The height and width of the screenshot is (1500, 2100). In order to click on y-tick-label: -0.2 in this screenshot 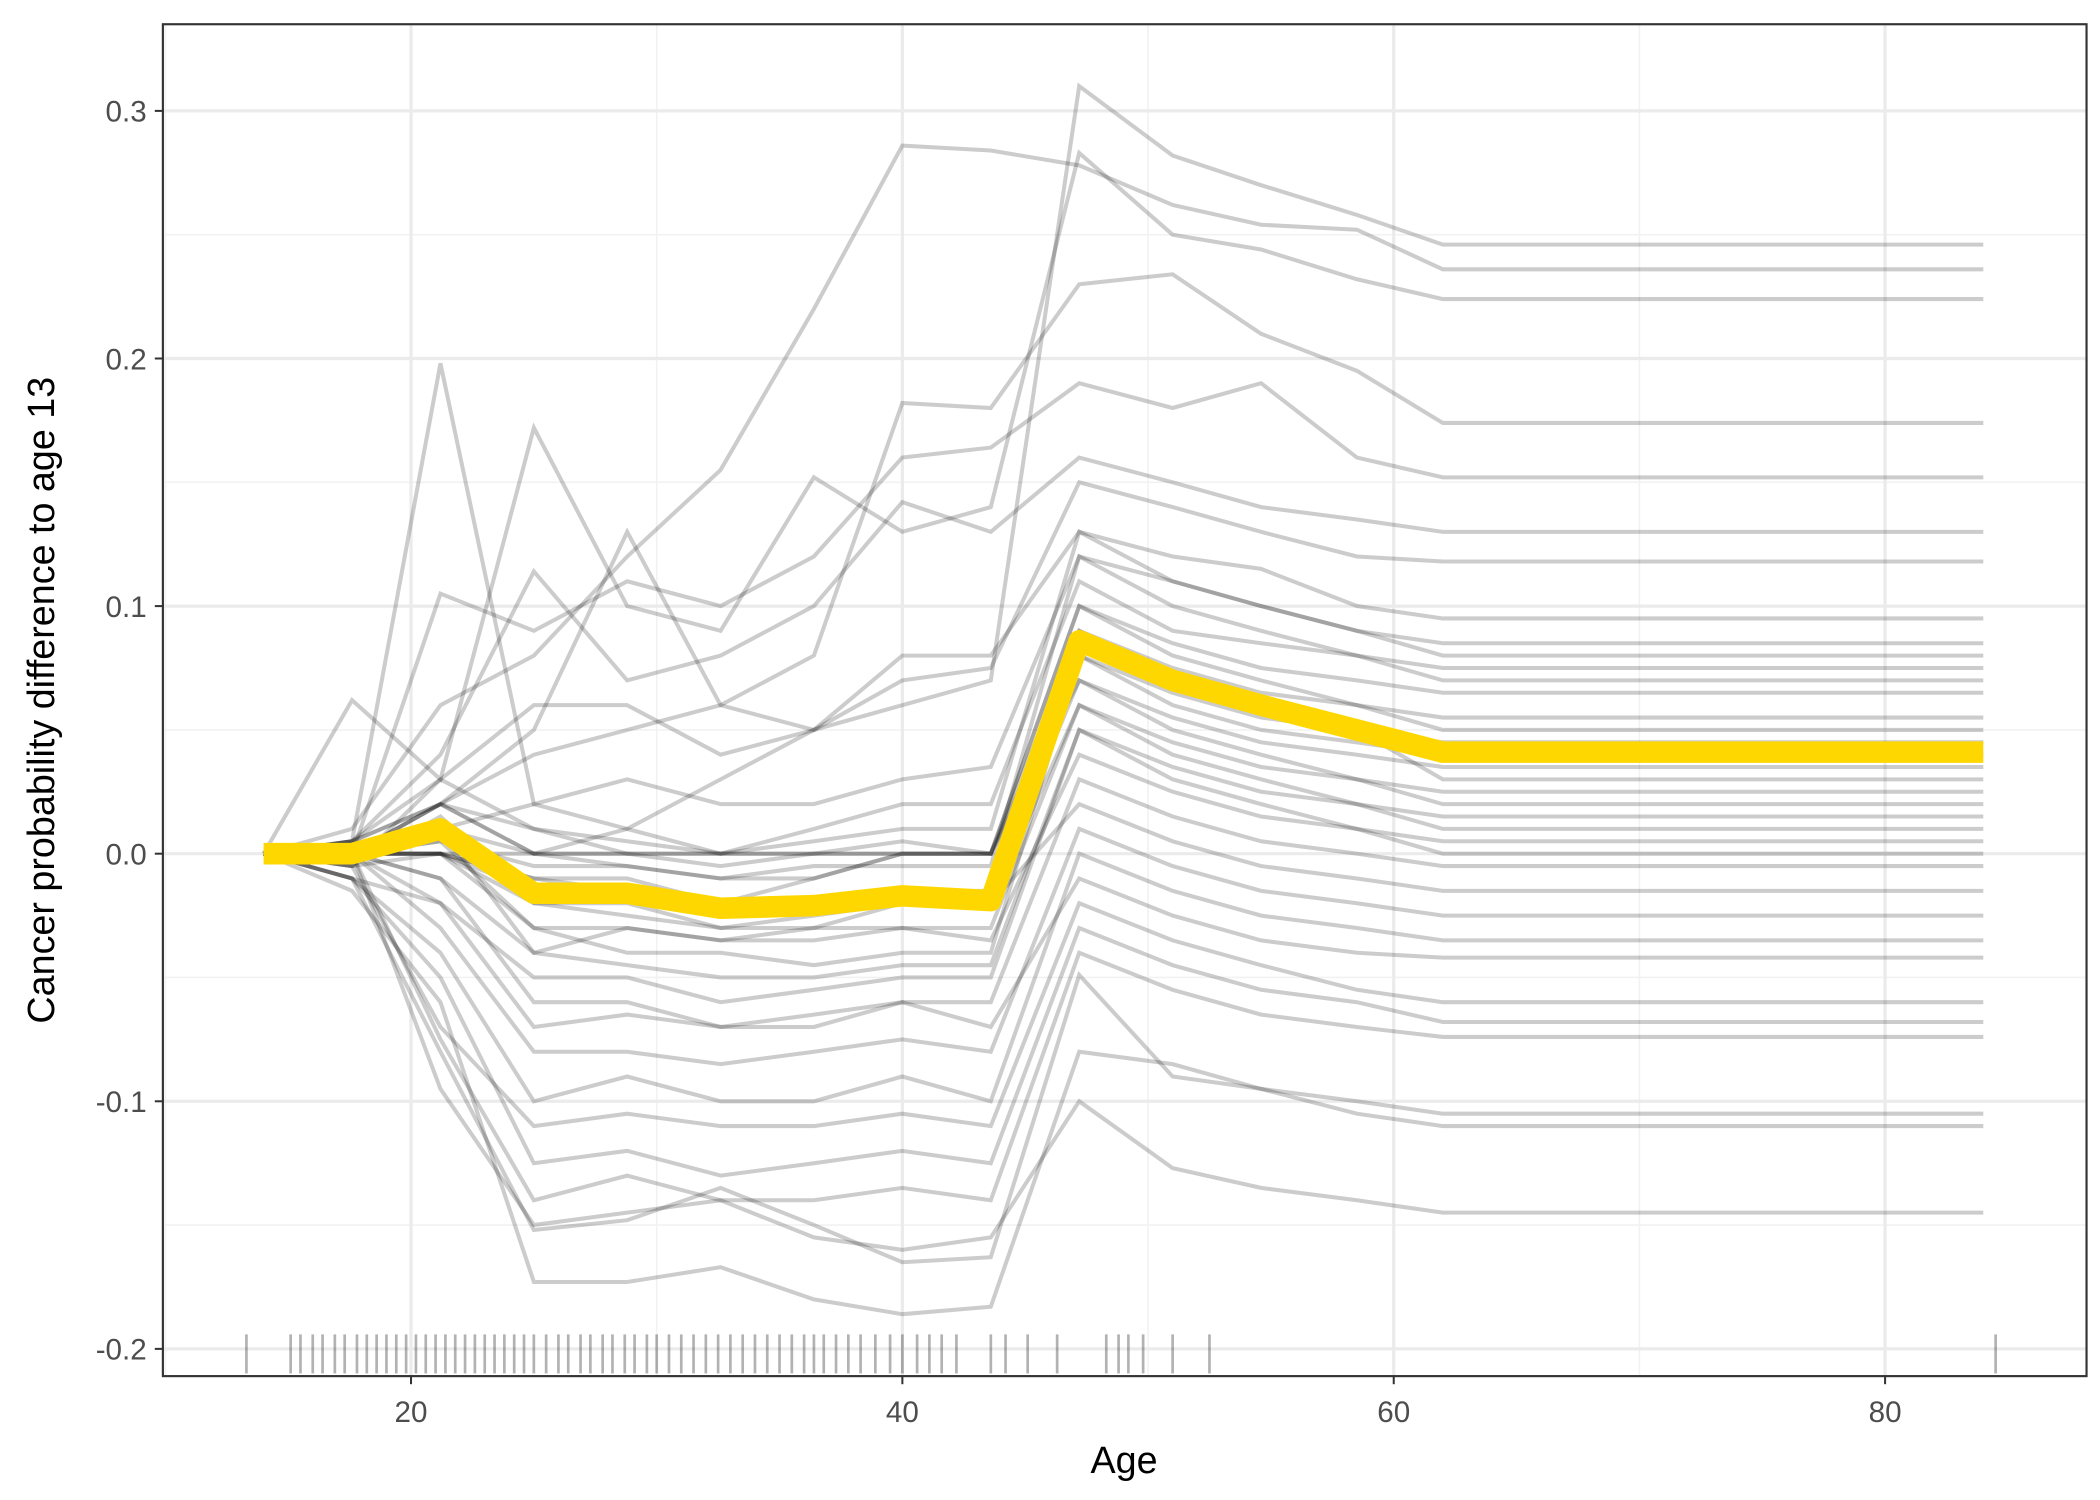, I will do `click(121, 1350)`.